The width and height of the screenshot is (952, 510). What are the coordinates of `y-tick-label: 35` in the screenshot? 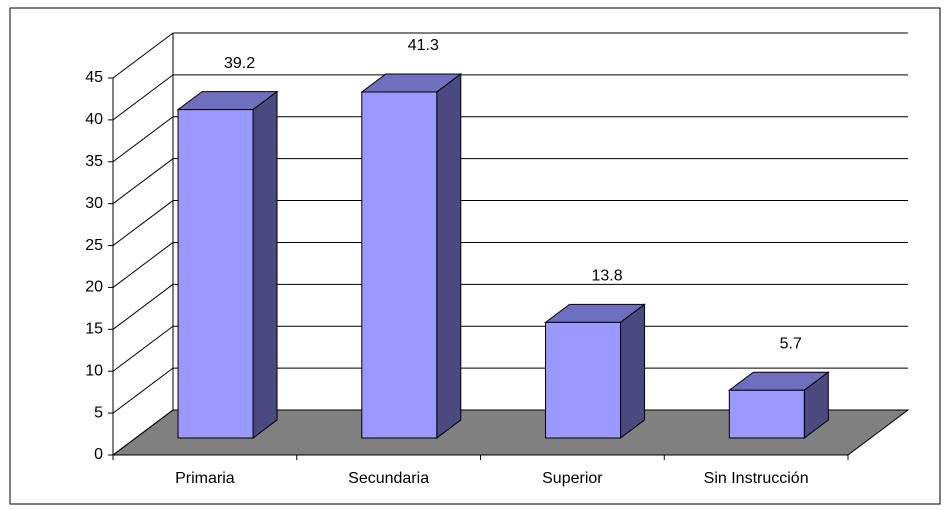 It's located at (94, 161).